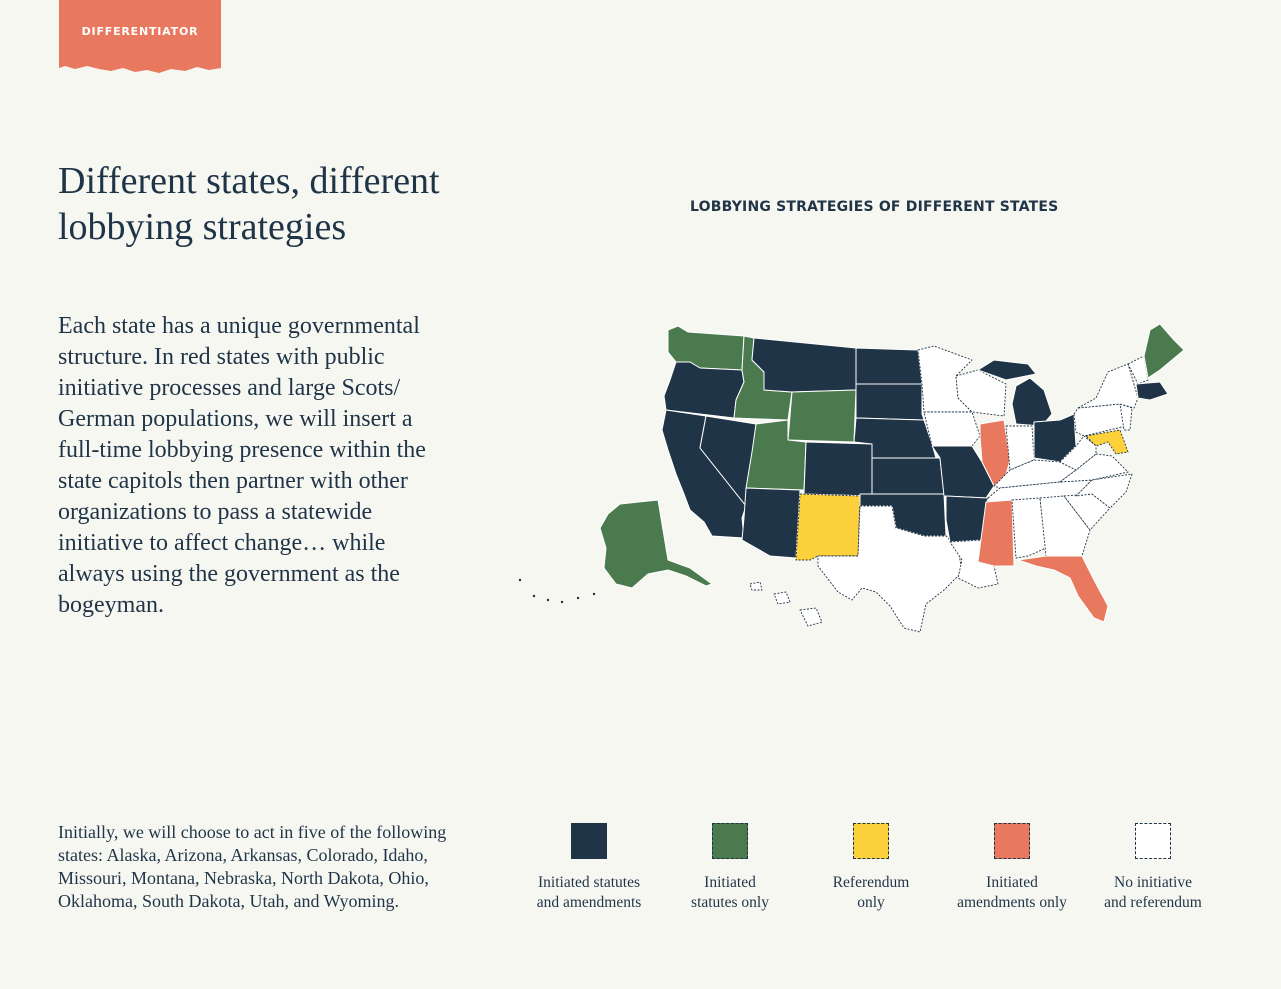 Image resolution: width=1281 pixels, height=989 pixels. Describe the element at coordinates (871, 892) in the screenshot. I see `legend-label: Referendum only` at that location.